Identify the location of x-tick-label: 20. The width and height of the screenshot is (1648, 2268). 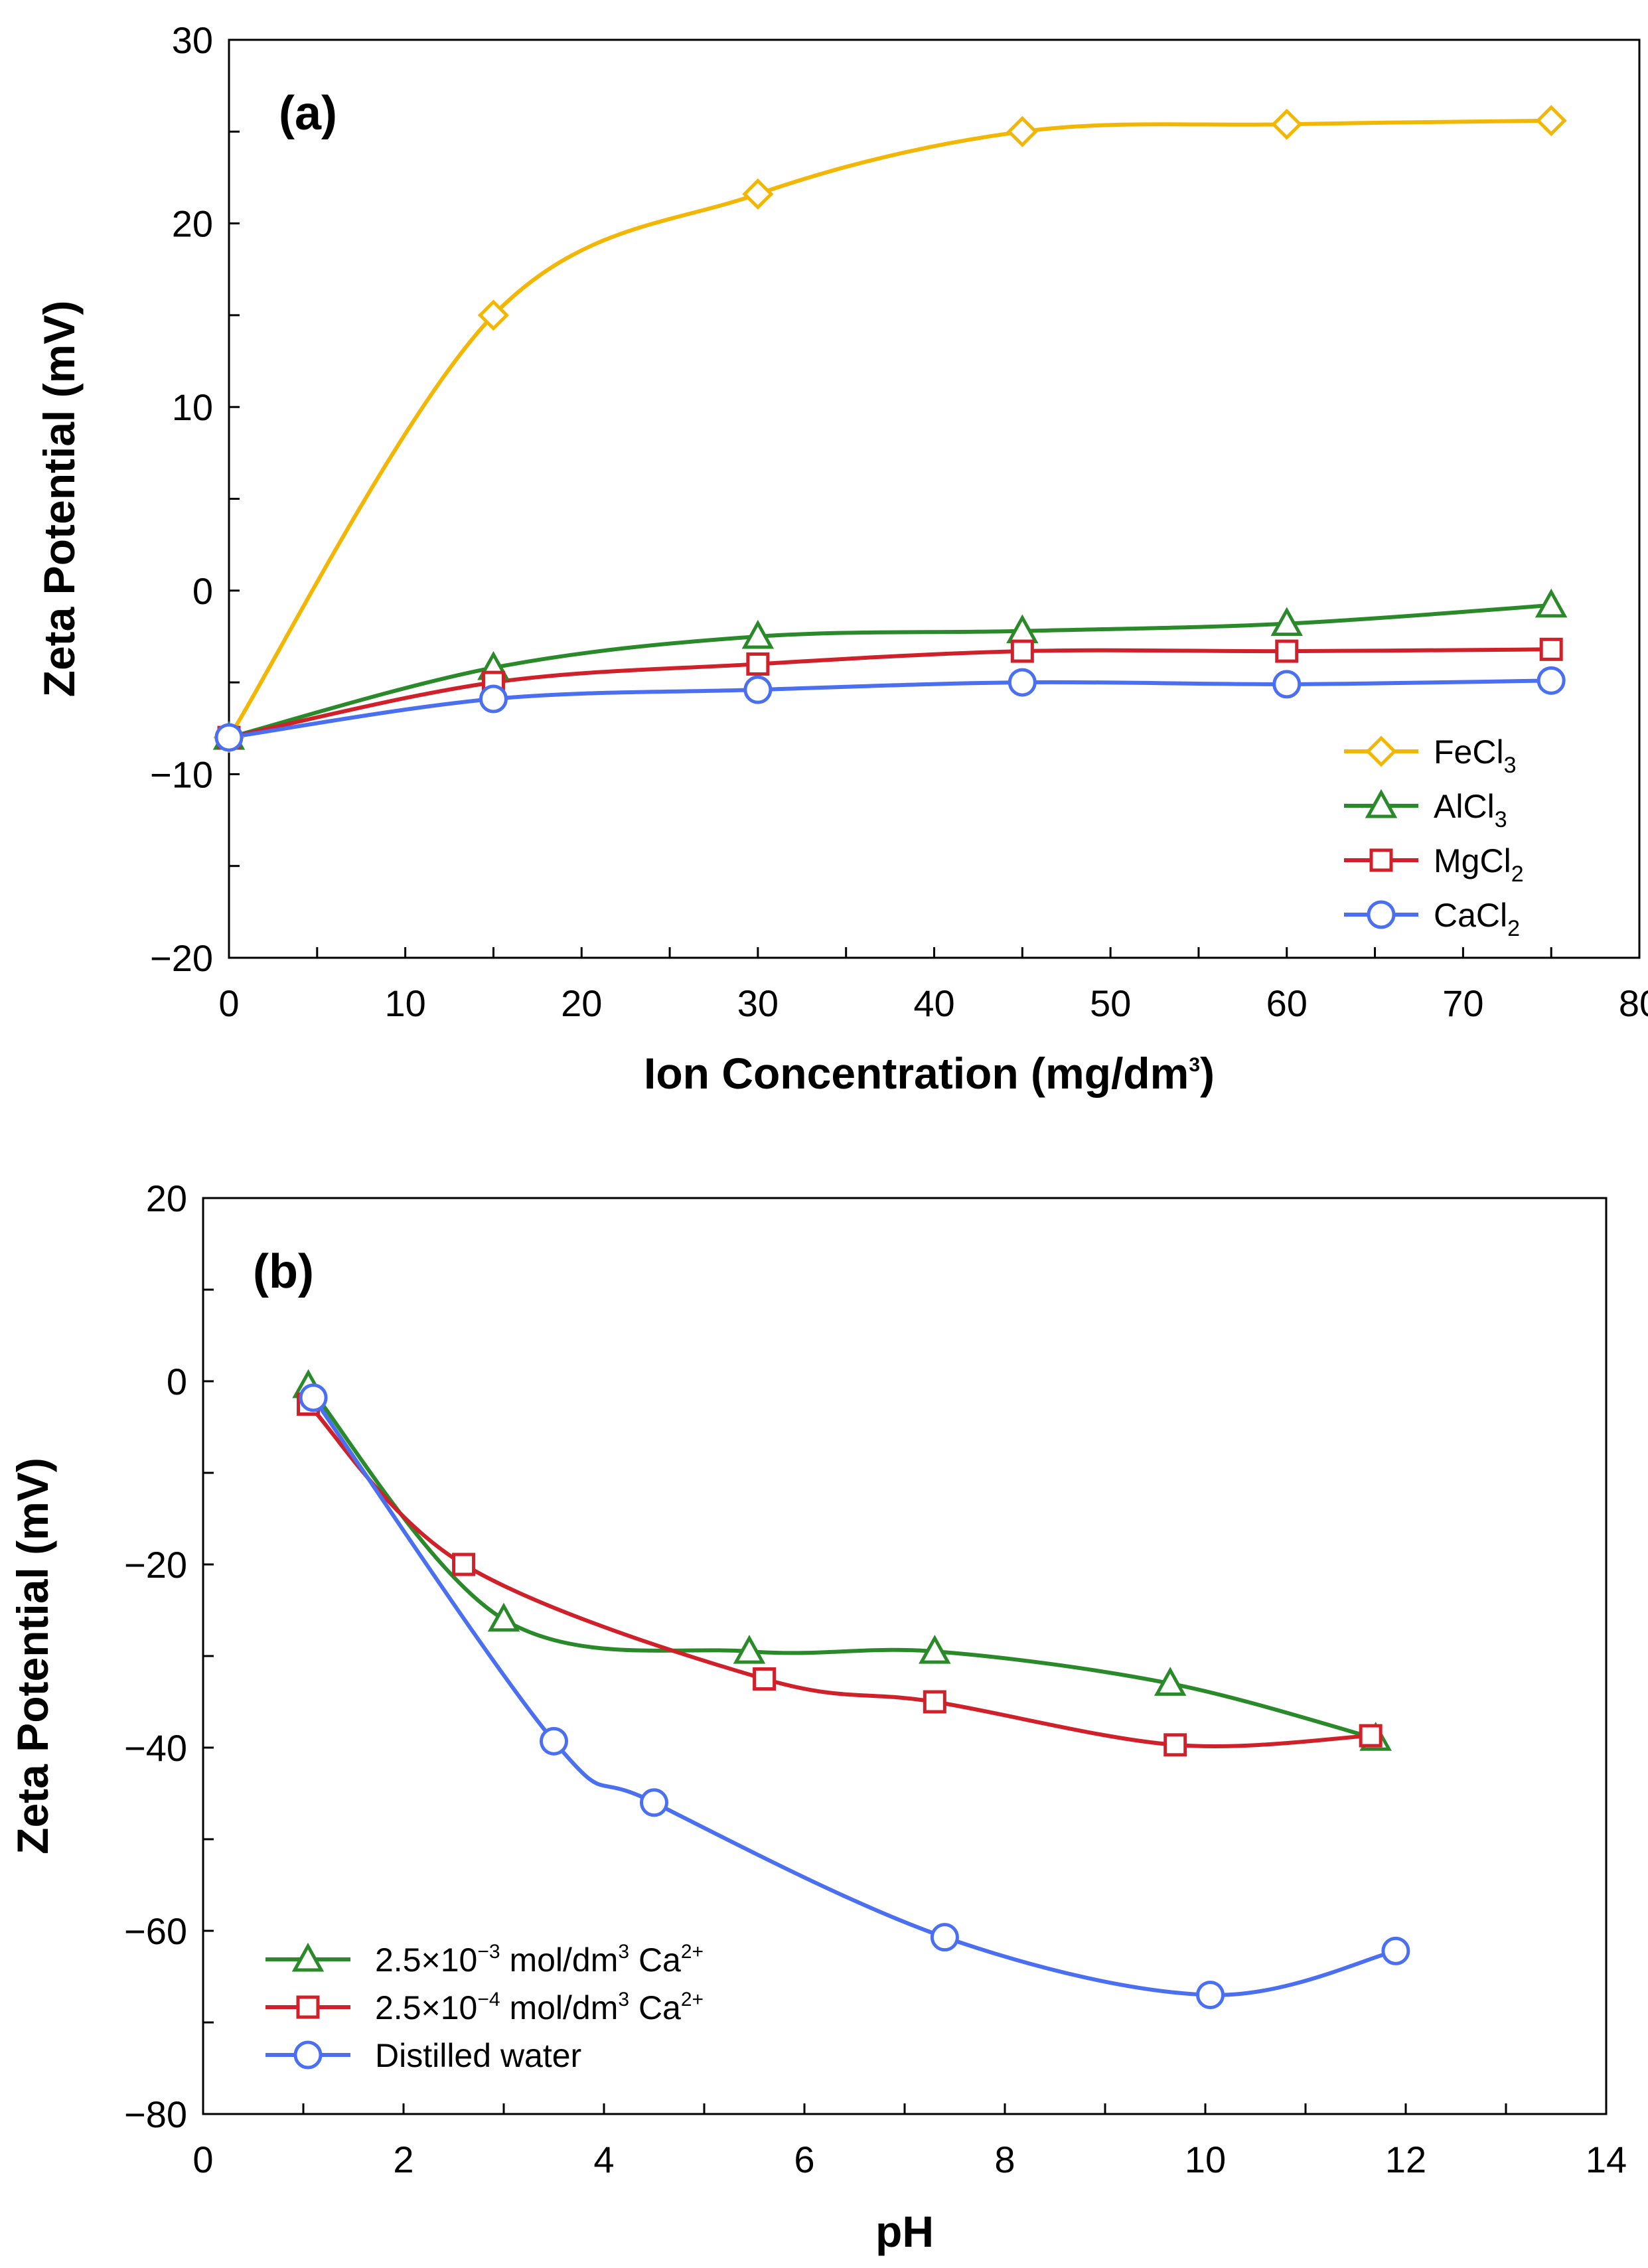
(581, 1003).